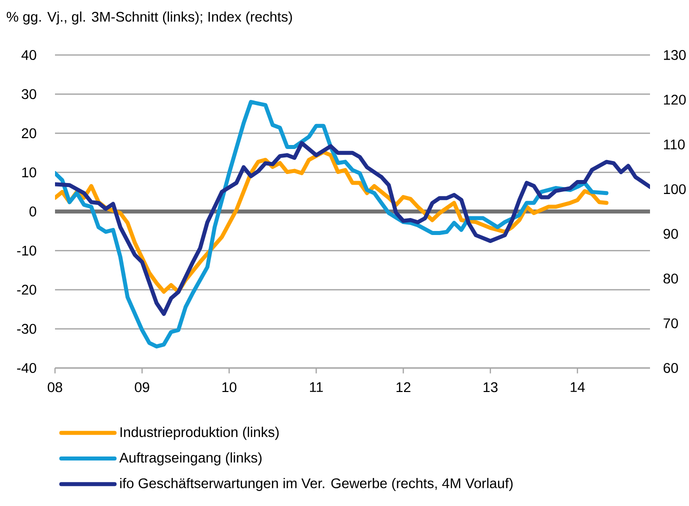 This screenshot has width=689, height=506. What do you see at coordinates (316, 387) in the screenshot?
I see `x-tick-label: 11` at bounding box center [316, 387].